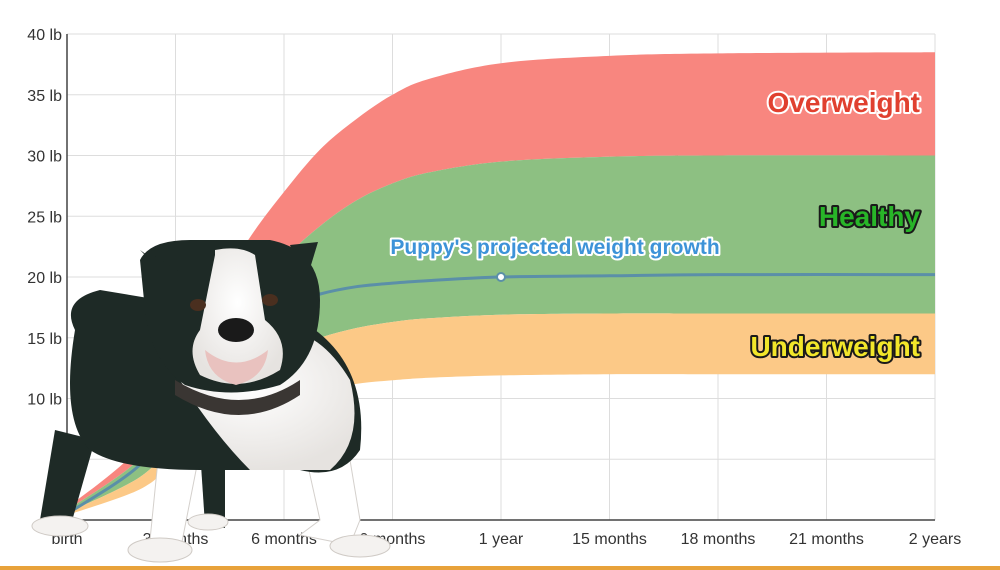 This screenshot has height=570, width=1000. I want to click on zone-labels: Overweight Healthy Underweight, so click(835, 224).